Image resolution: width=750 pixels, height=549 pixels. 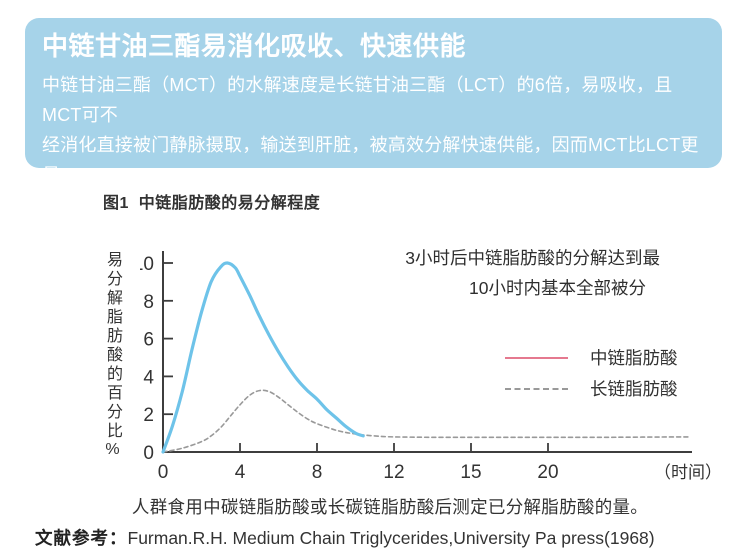 What do you see at coordinates (390, 507) in the screenshot?
I see `chart-caption: 人群食用中碳链脂肪酸或长碳链脂肪酸后测定已分解脂肪酸的量。` at bounding box center [390, 507].